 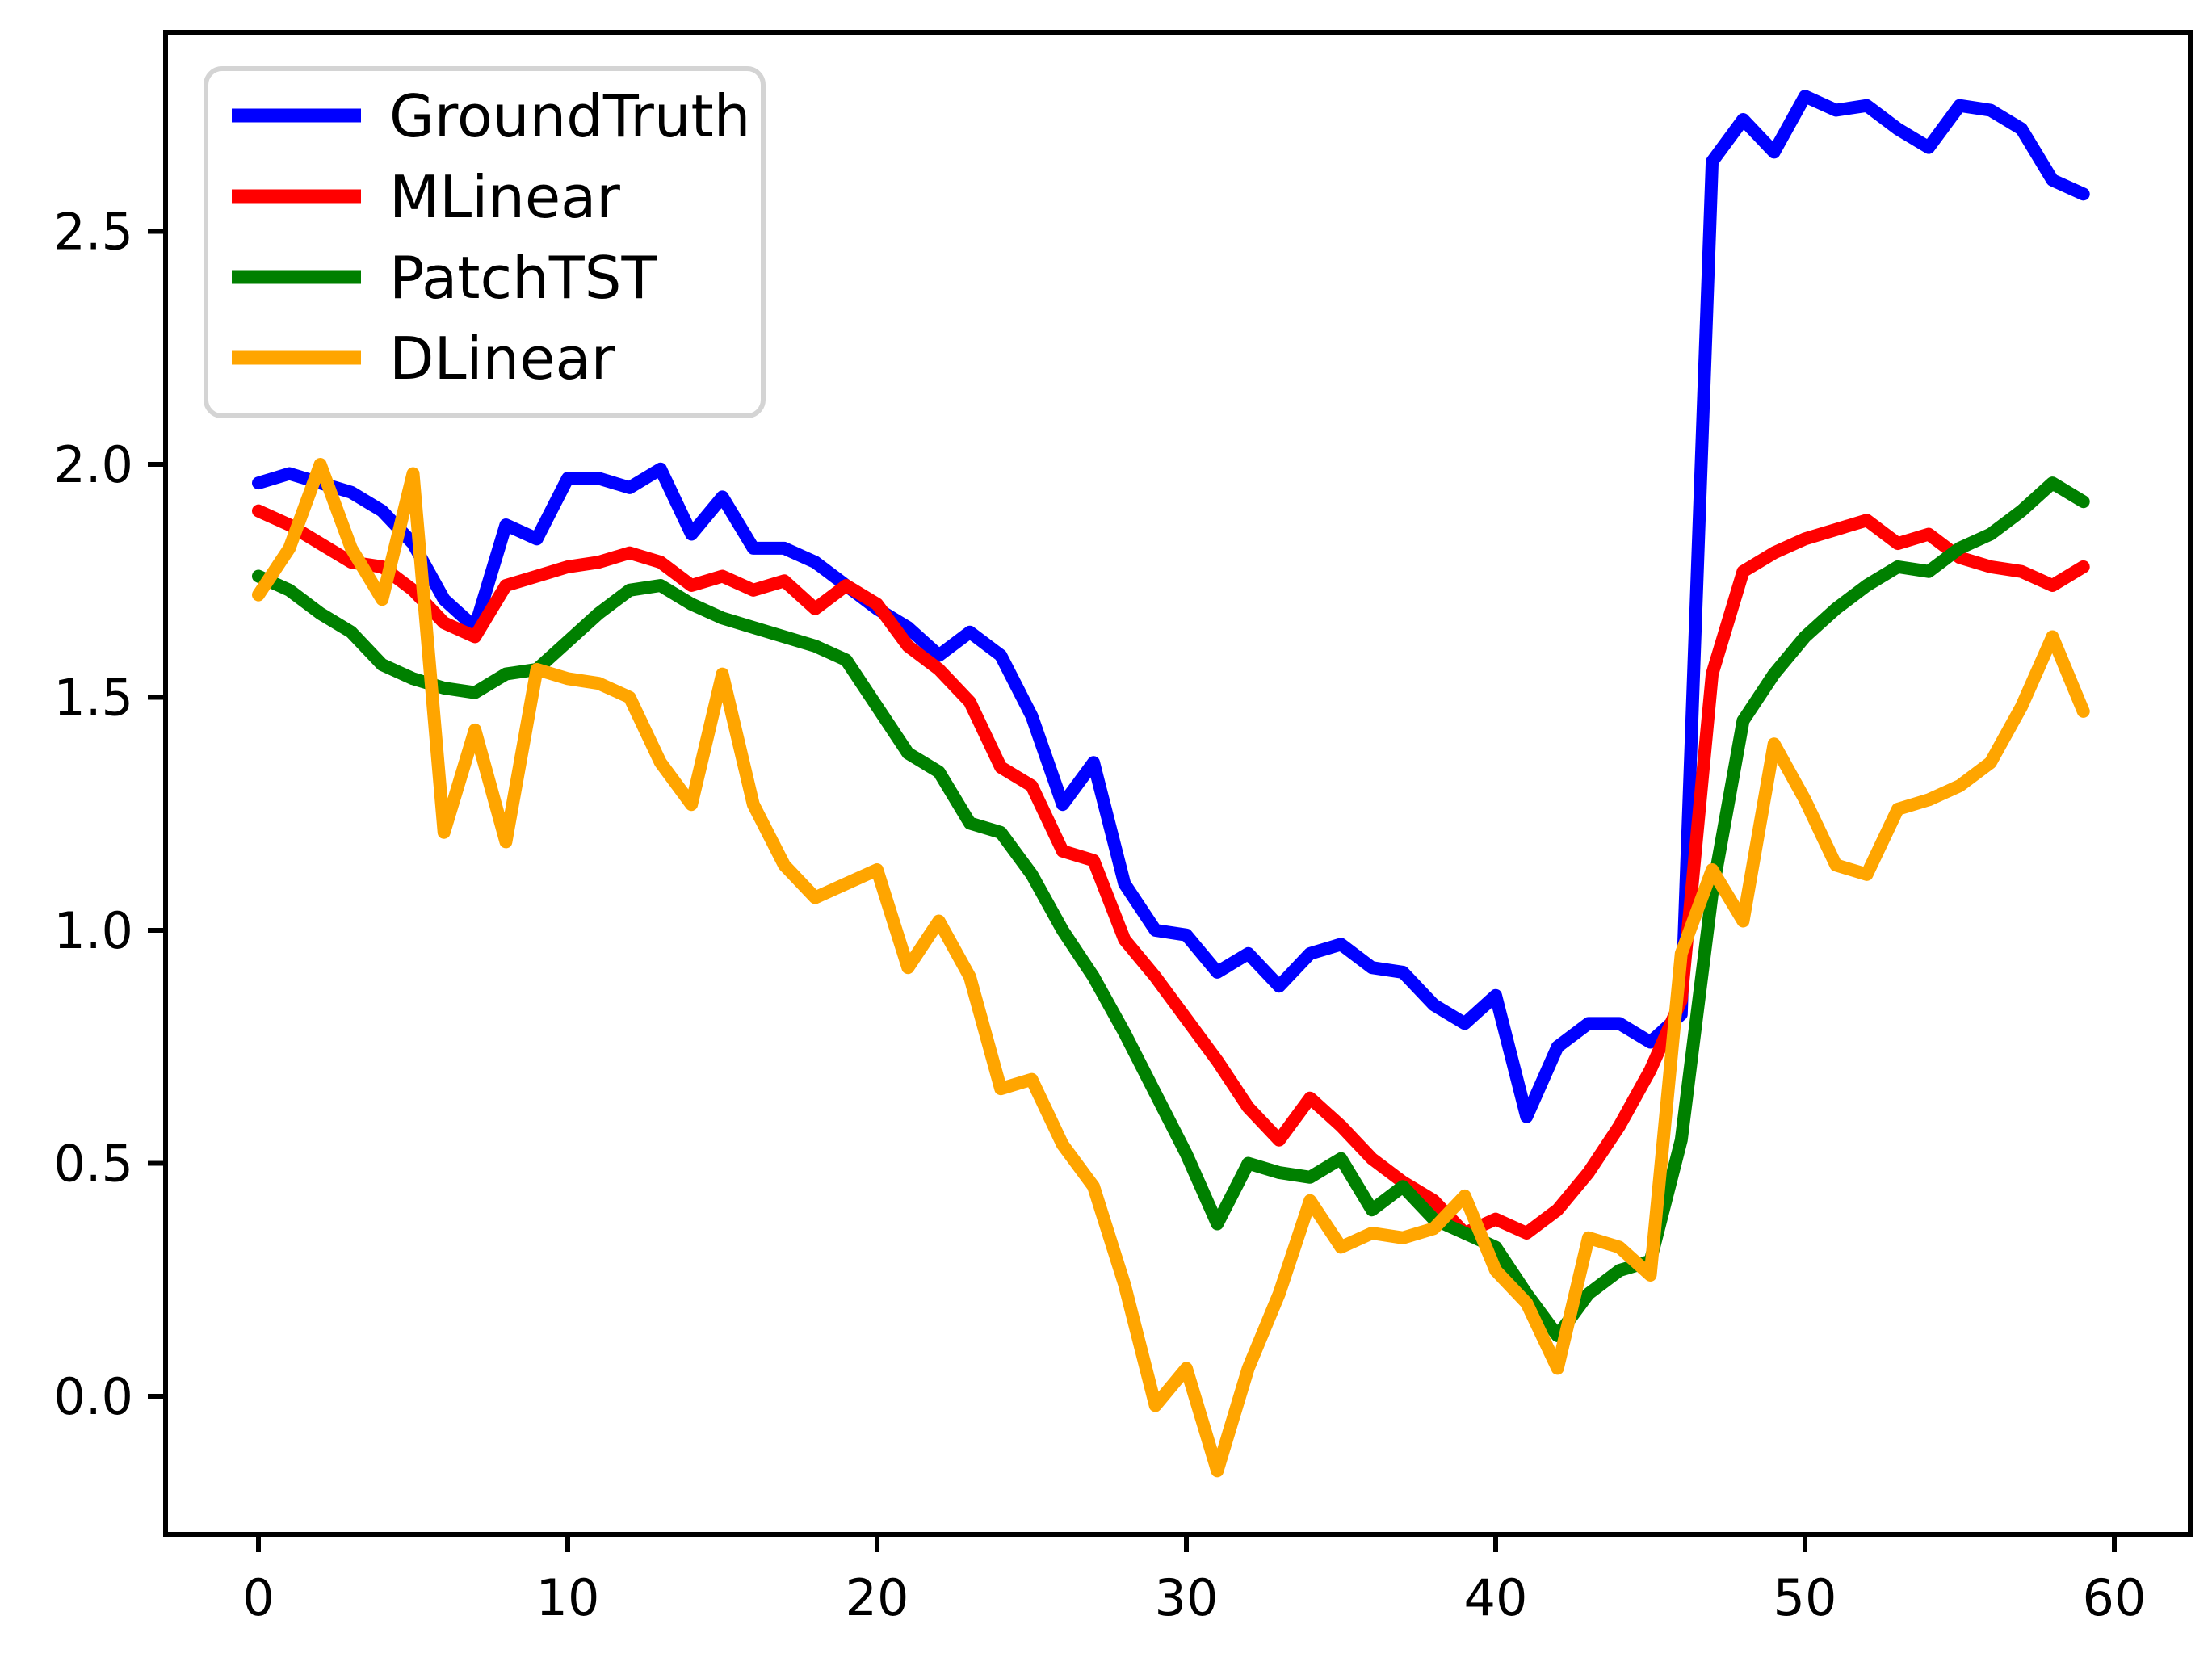 What do you see at coordinates (485, 242) in the screenshot?
I see `legend-box` at bounding box center [485, 242].